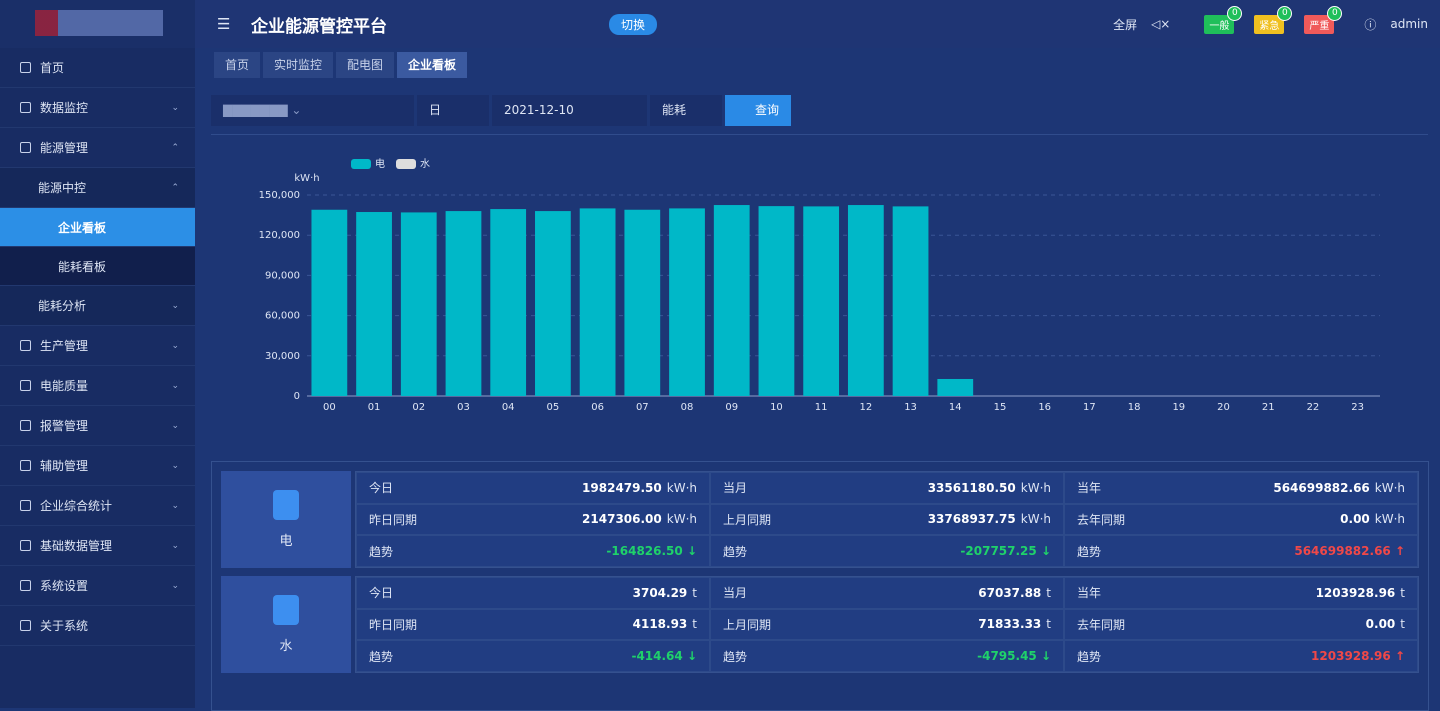 This screenshot has height=711, width=1440. Describe the element at coordinates (1273, 19) in the screenshot. I see `alarm-badge: 紧急 0` at that location.